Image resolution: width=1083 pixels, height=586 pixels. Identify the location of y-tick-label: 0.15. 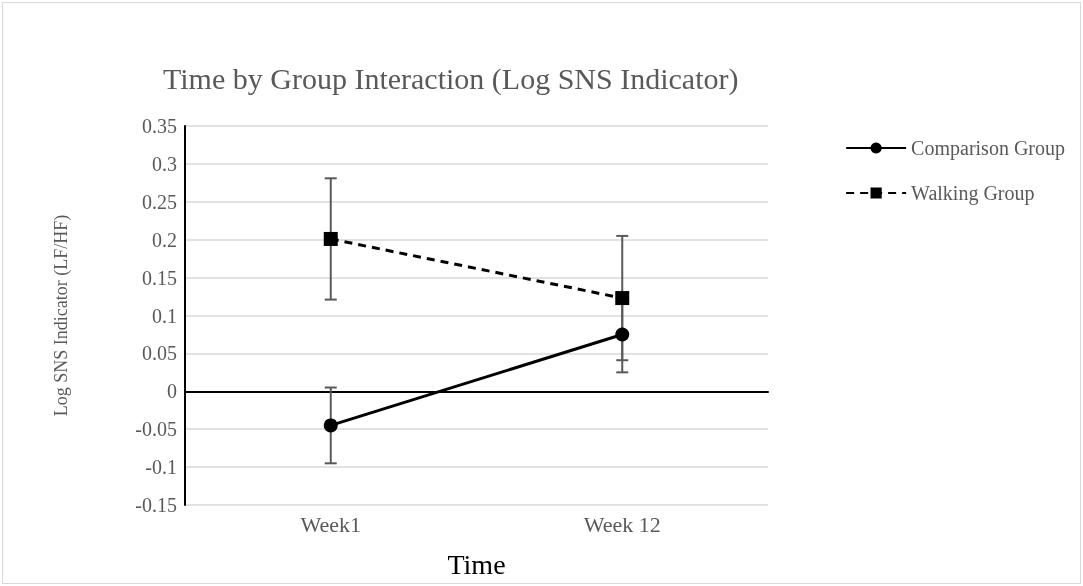
(159, 277).